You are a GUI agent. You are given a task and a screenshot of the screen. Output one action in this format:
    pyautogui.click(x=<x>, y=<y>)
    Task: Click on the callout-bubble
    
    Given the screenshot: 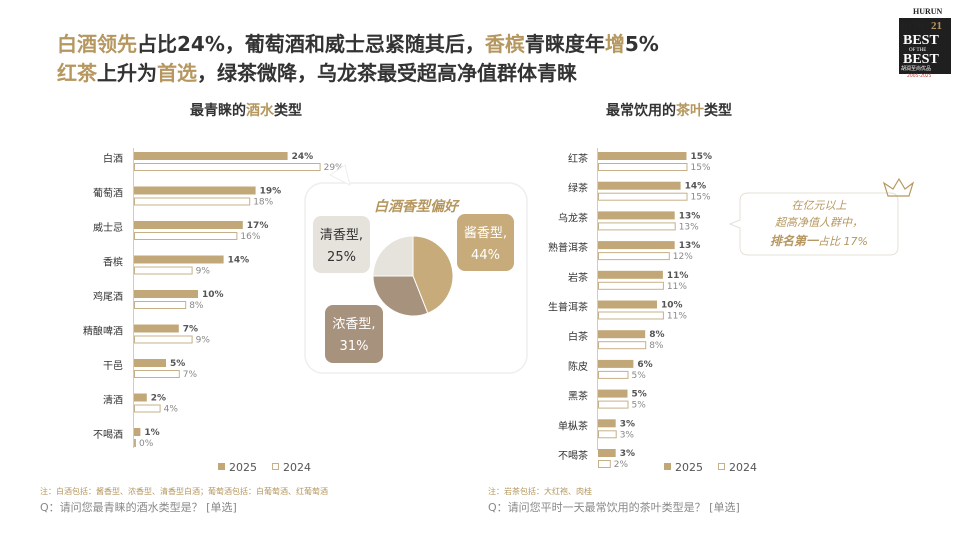 What is the action you would take?
    pyautogui.click(x=813, y=224)
    